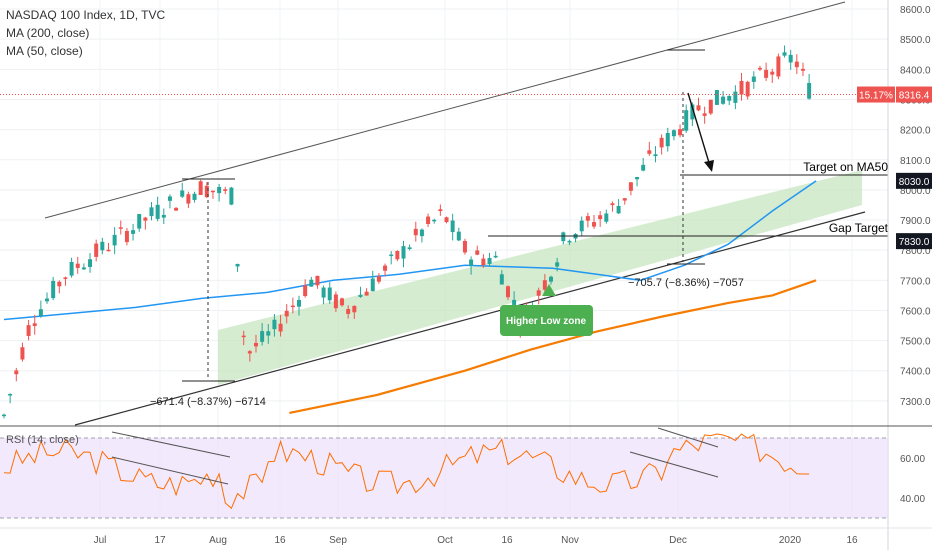 Image resolution: width=932 pixels, height=550 pixels. What do you see at coordinates (208, 402) in the screenshot?
I see `measure-left-label: −671.4 (−8.37%) −6714` at bounding box center [208, 402].